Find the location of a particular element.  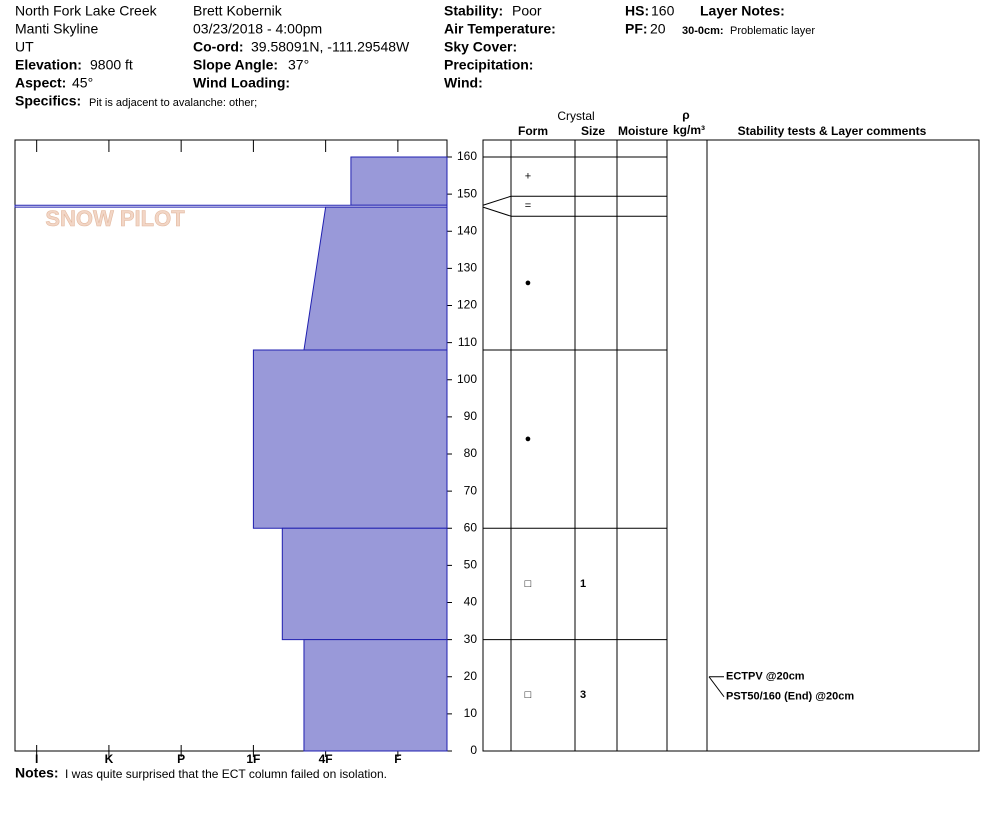

field-label: Sky Cover: is located at coordinates (480, 47).